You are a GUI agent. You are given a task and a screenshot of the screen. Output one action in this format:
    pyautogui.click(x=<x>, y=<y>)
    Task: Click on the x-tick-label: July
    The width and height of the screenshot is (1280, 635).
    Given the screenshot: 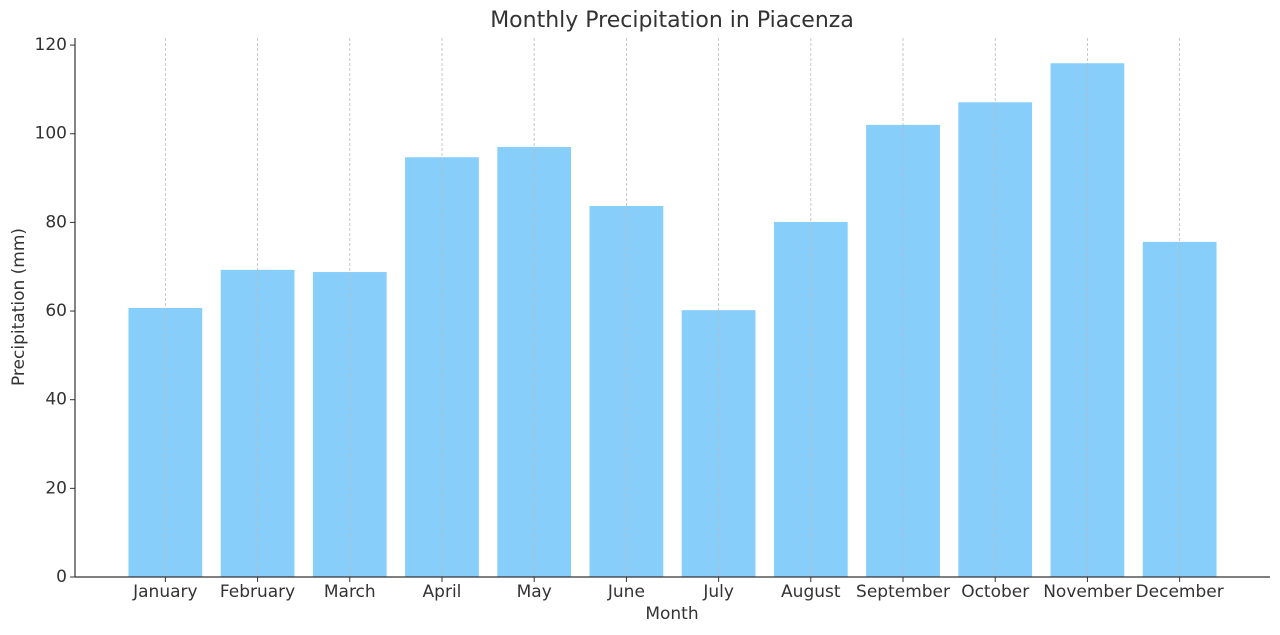 What is the action you would take?
    pyautogui.click(x=718, y=592)
    